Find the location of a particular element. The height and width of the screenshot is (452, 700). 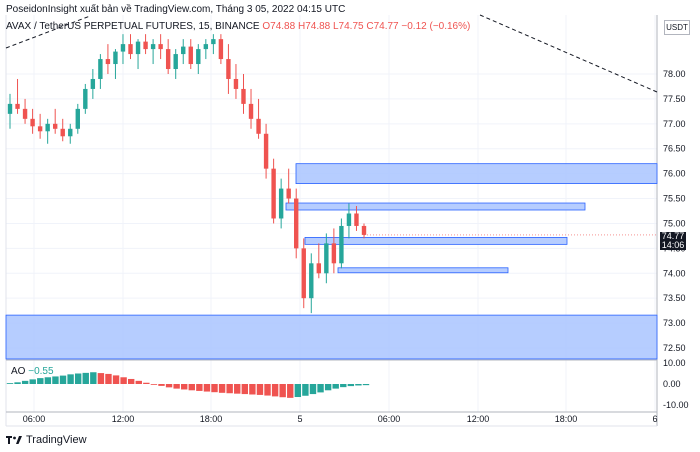

brand-name: TradingView is located at coordinates (56, 440).